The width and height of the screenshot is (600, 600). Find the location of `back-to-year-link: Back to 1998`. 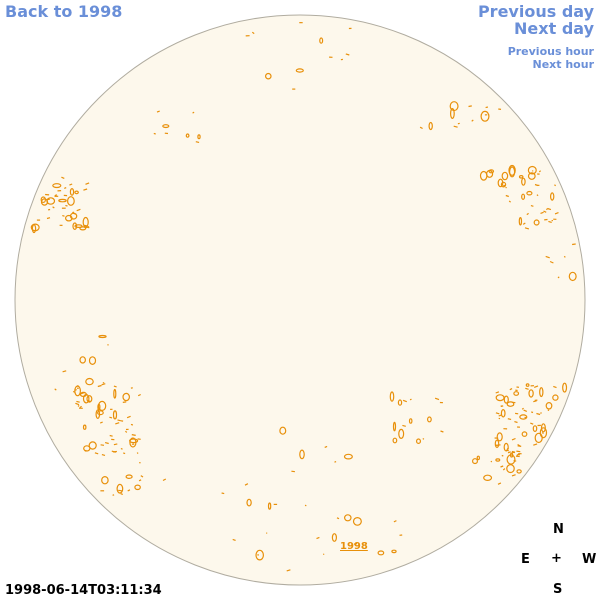

back-to-year-link: Back to 1998 is located at coordinates (64, 11).